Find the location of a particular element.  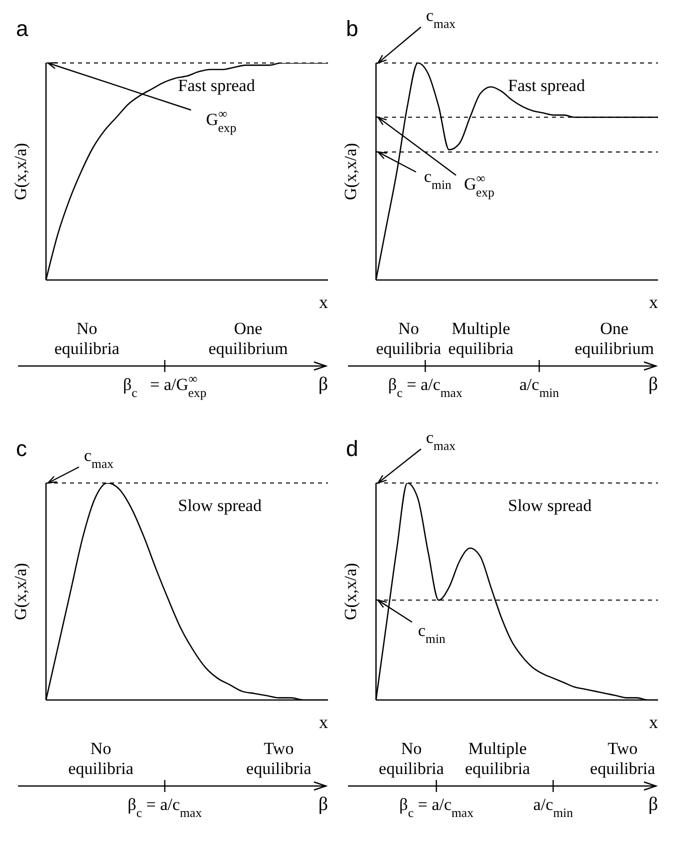

chart-title: b is located at coordinates (352, 29).